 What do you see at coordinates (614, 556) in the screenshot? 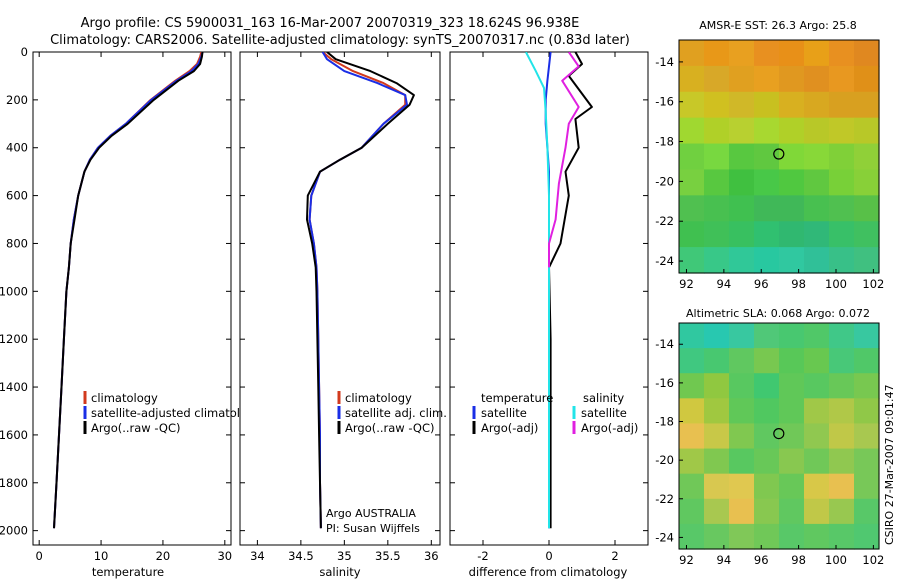
I see `x-tick-label: 2` at bounding box center [614, 556].